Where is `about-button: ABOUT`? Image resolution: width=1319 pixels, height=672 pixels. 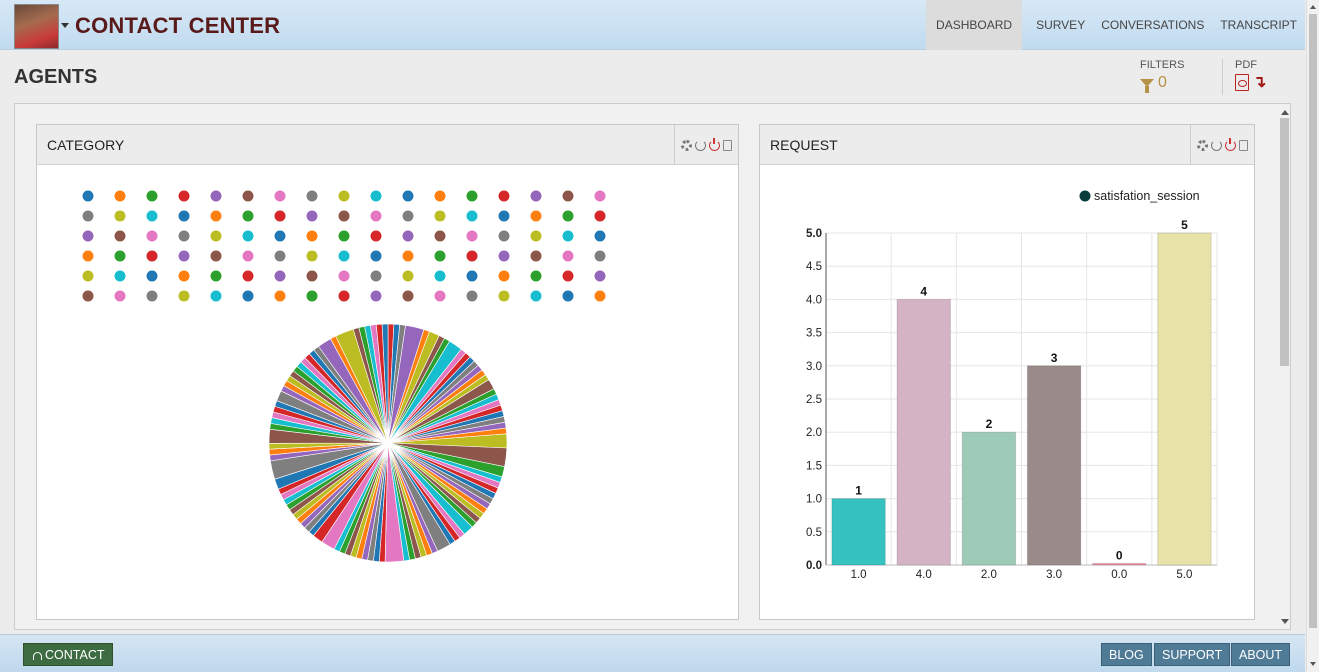 about-button: ABOUT is located at coordinates (1261, 654).